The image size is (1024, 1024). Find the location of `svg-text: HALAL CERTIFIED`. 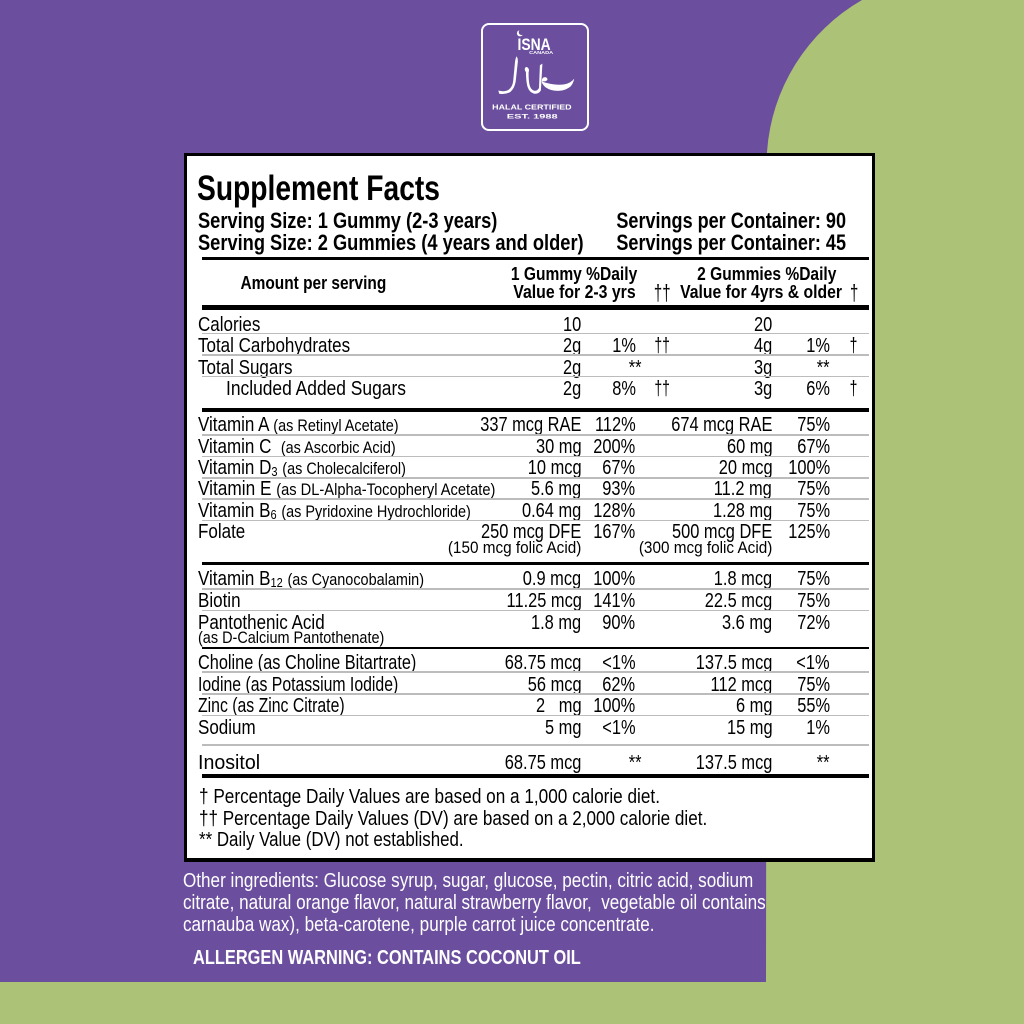

svg-text: HALAL CERTIFIED is located at coordinates (532, 107).